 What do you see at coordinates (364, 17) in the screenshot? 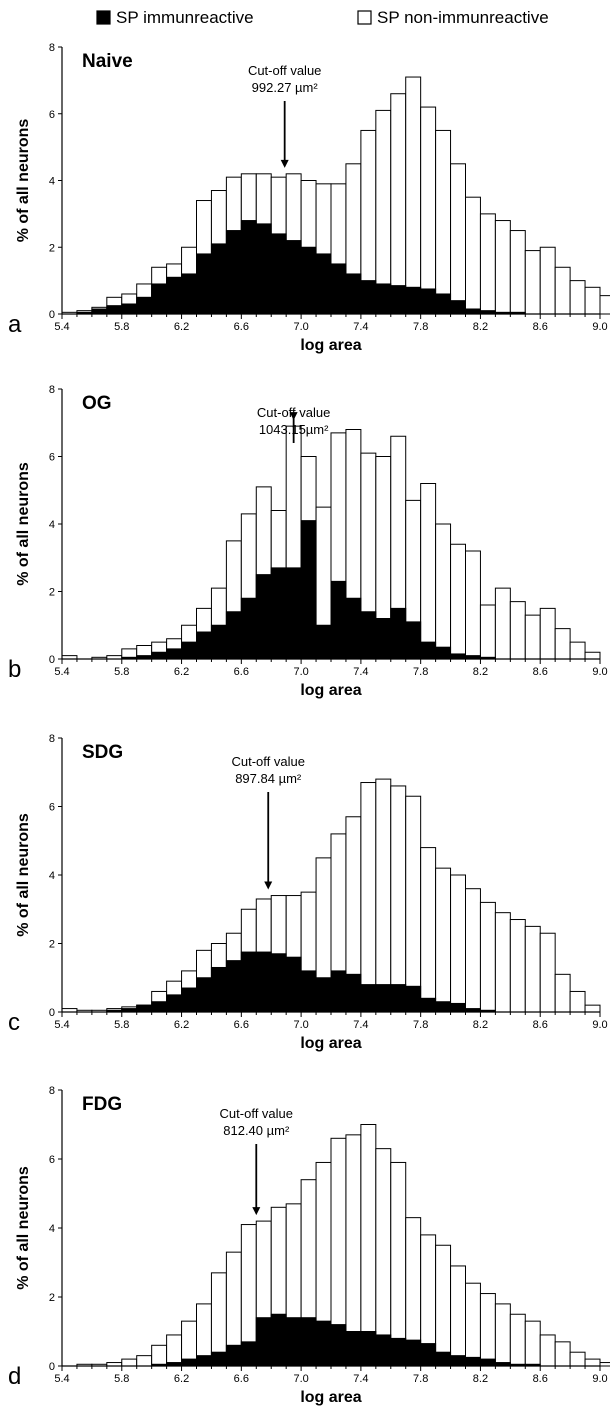
I see `legend-swatch-non-immunoreactive` at bounding box center [364, 17].